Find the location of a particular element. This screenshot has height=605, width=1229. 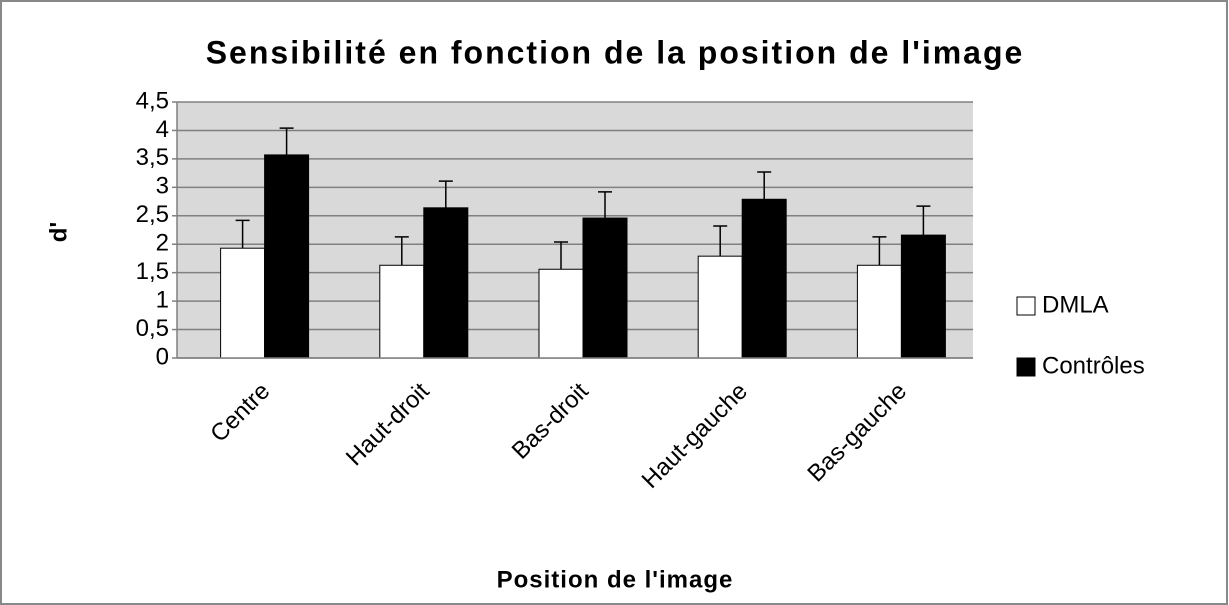

y-tick-label: 4,5 is located at coordinates (152, 100).